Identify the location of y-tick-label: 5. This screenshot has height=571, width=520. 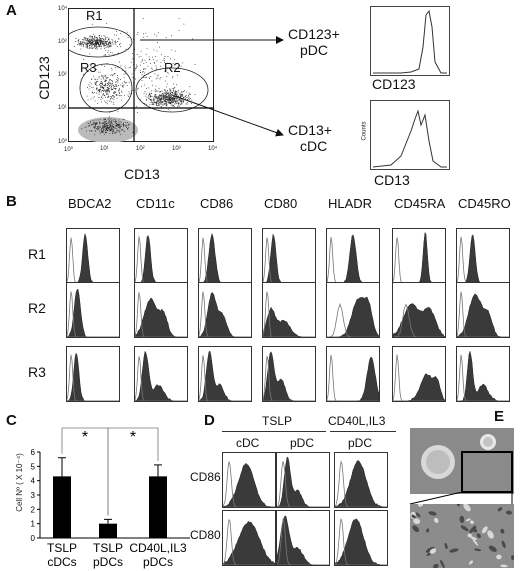
(33, 466).